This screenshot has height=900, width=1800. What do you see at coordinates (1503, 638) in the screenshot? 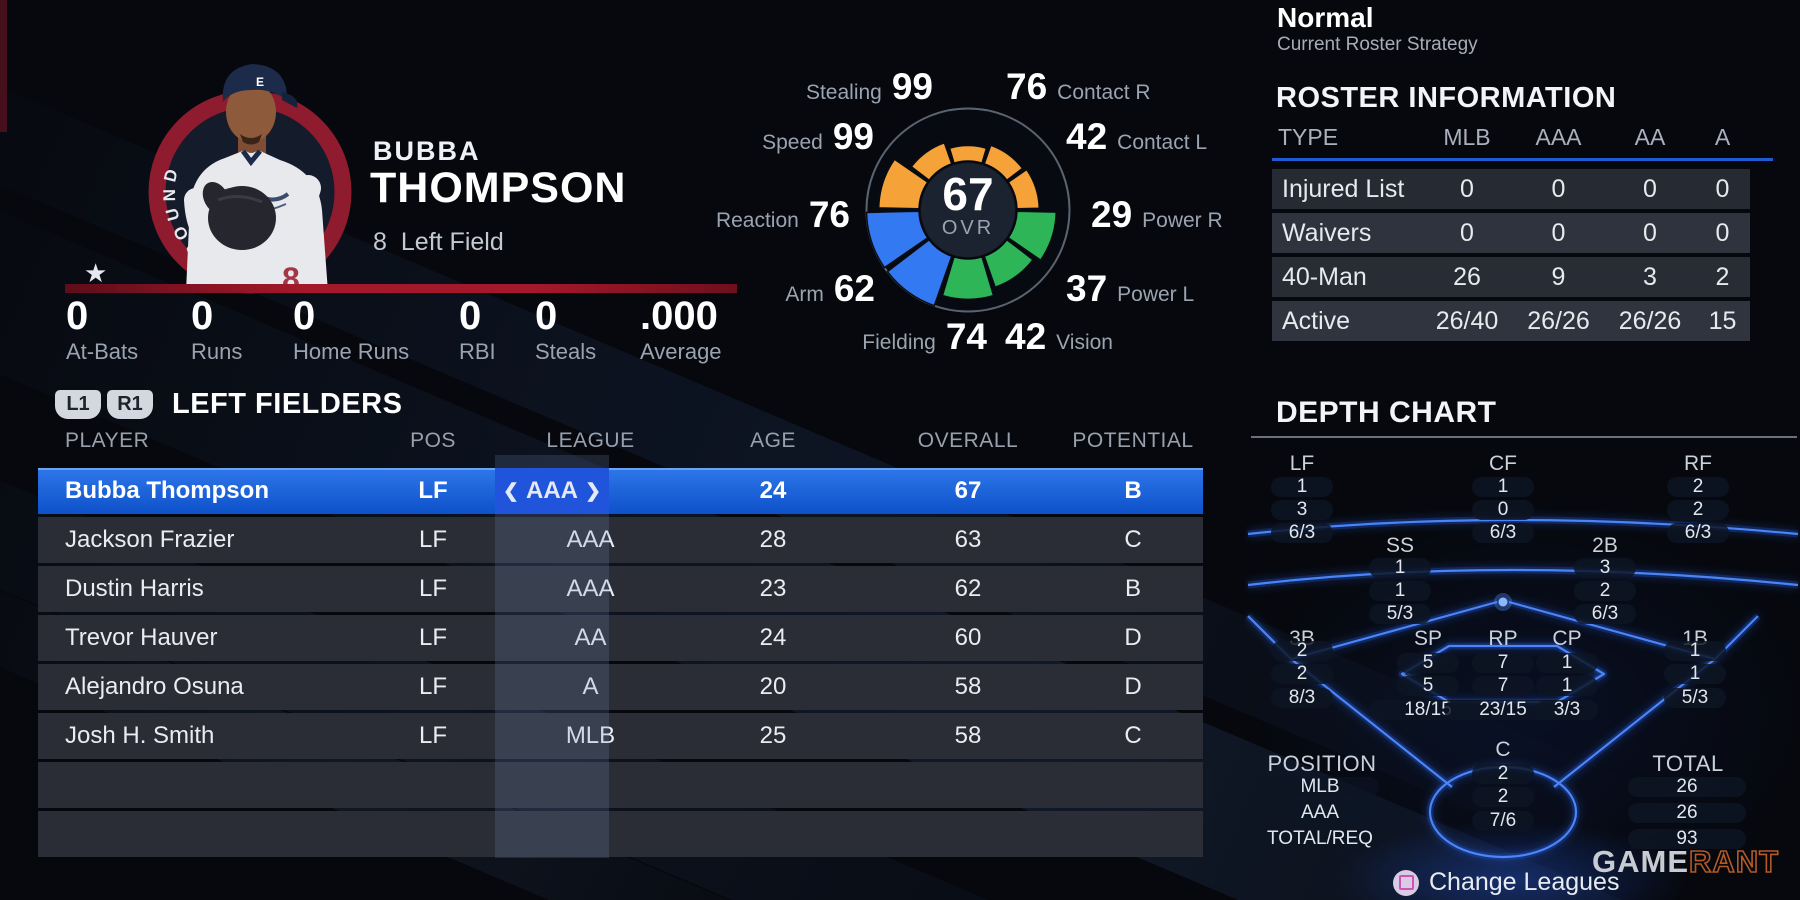
I see `depth-position-rp: RP` at bounding box center [1503, 638].